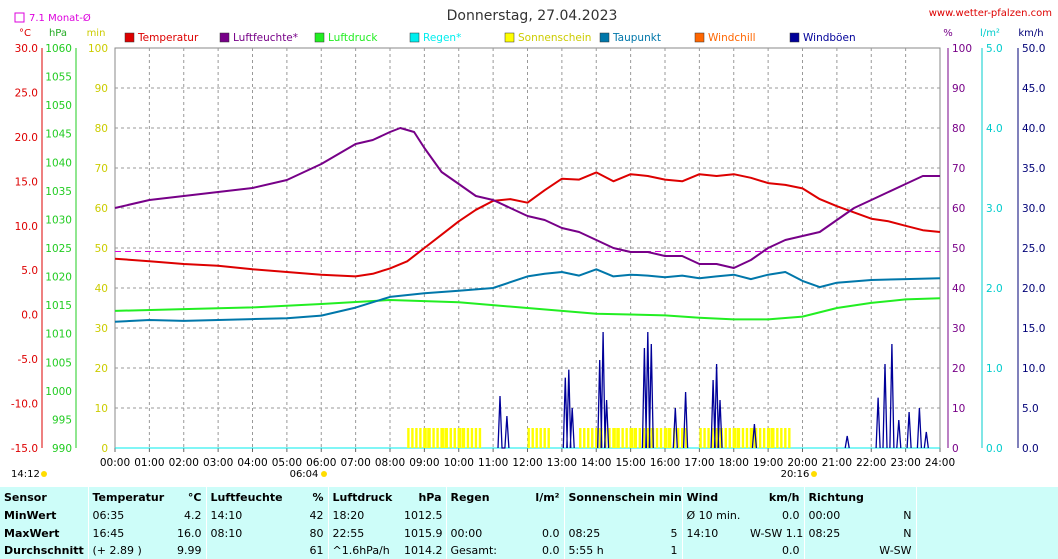  Describe the element at coordinates (423, 533) in the screenshot. I see `press-value: 1015.9` at that location.